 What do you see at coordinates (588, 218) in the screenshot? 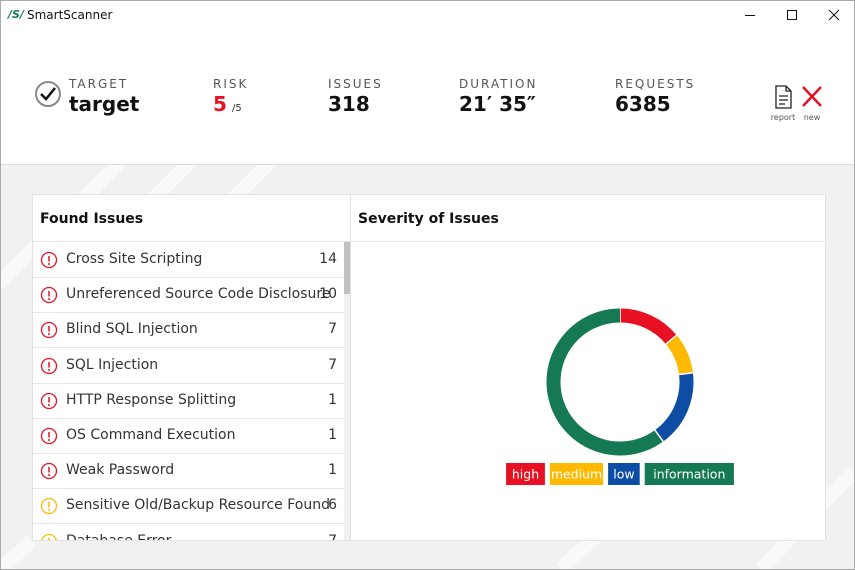
I see `severity-header: Severity of Issues` at bounding box center [588, 218].